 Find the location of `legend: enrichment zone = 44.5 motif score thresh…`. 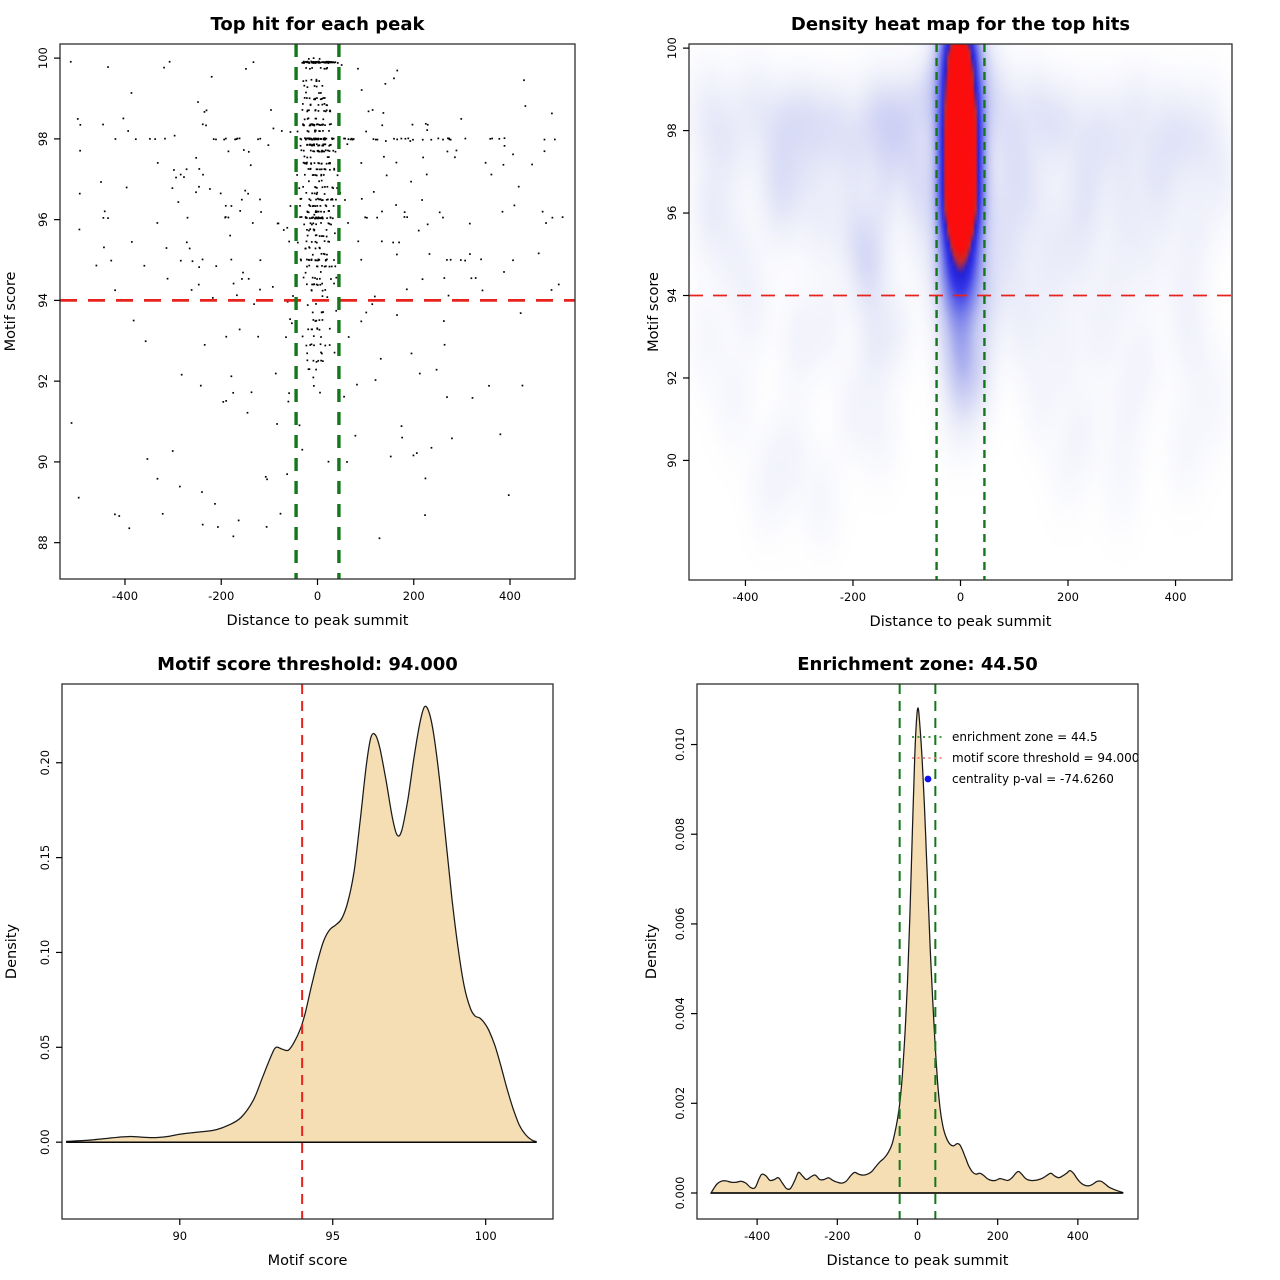

legend: enrichment zone = 44.5 motif score thresh… is located at coordinates (1025, 758).